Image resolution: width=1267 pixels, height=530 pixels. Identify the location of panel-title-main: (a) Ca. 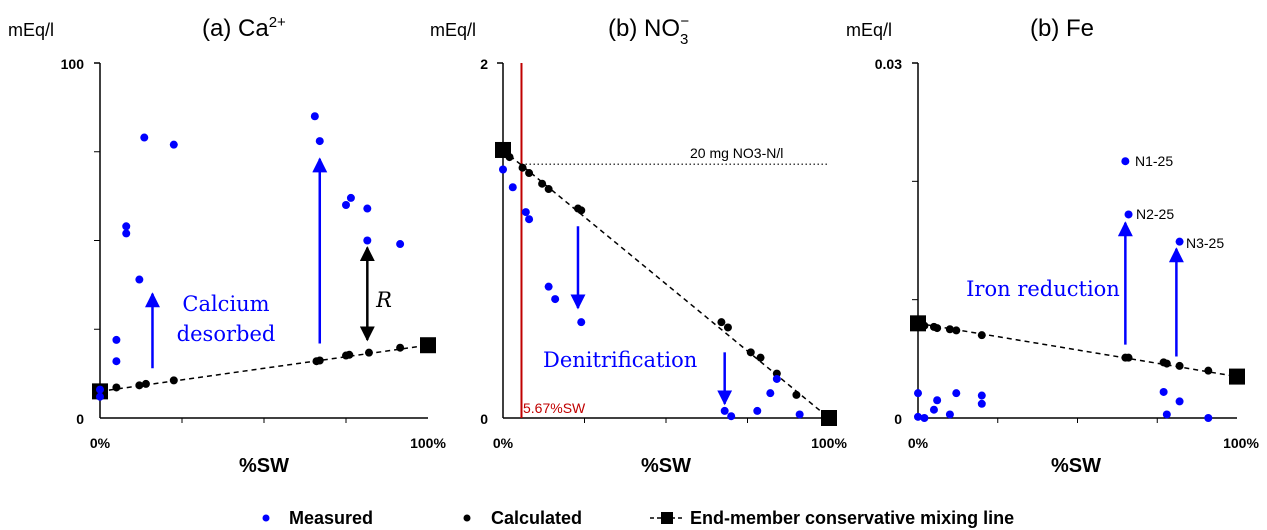
(235, 28).